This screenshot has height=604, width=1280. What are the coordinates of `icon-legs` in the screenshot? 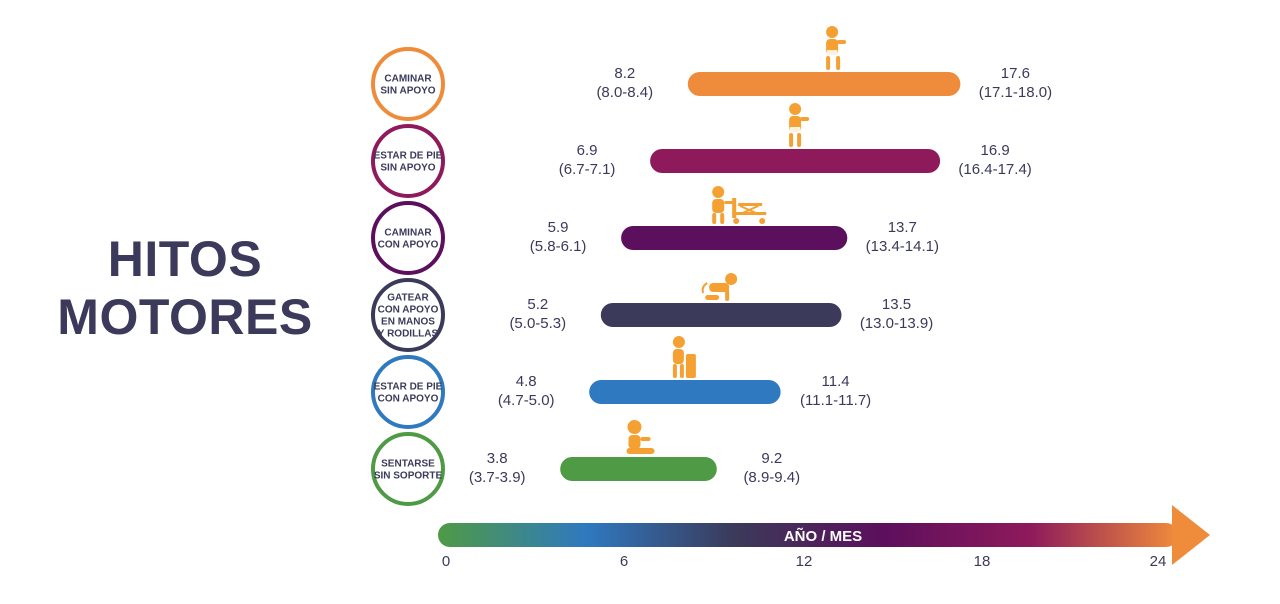 It's located at (640, 451).